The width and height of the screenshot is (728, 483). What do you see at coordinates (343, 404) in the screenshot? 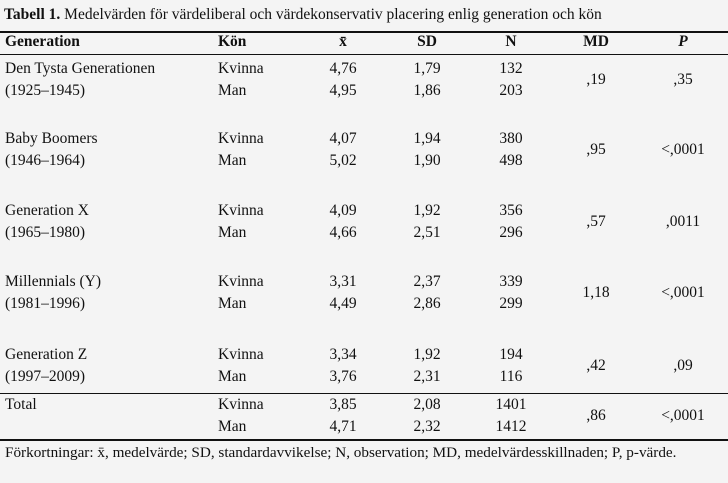
I see `mean-cell: 3,85` at bounding box center [343, 404].